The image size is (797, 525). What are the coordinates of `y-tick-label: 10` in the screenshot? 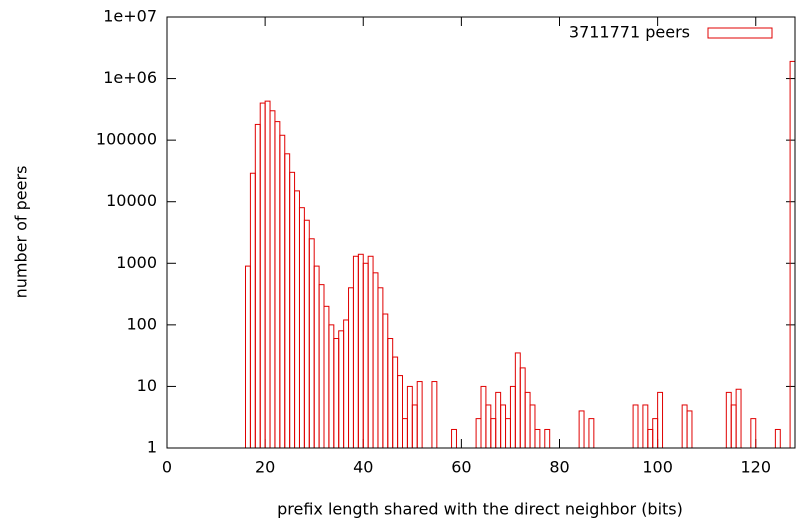 It's located at (147, 385).